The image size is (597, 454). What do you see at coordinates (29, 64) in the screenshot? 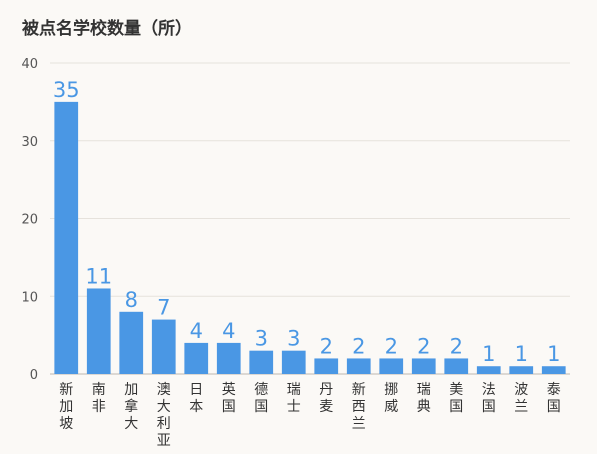
I see `y-tick-label: 40` at bounding box center [29, 64].